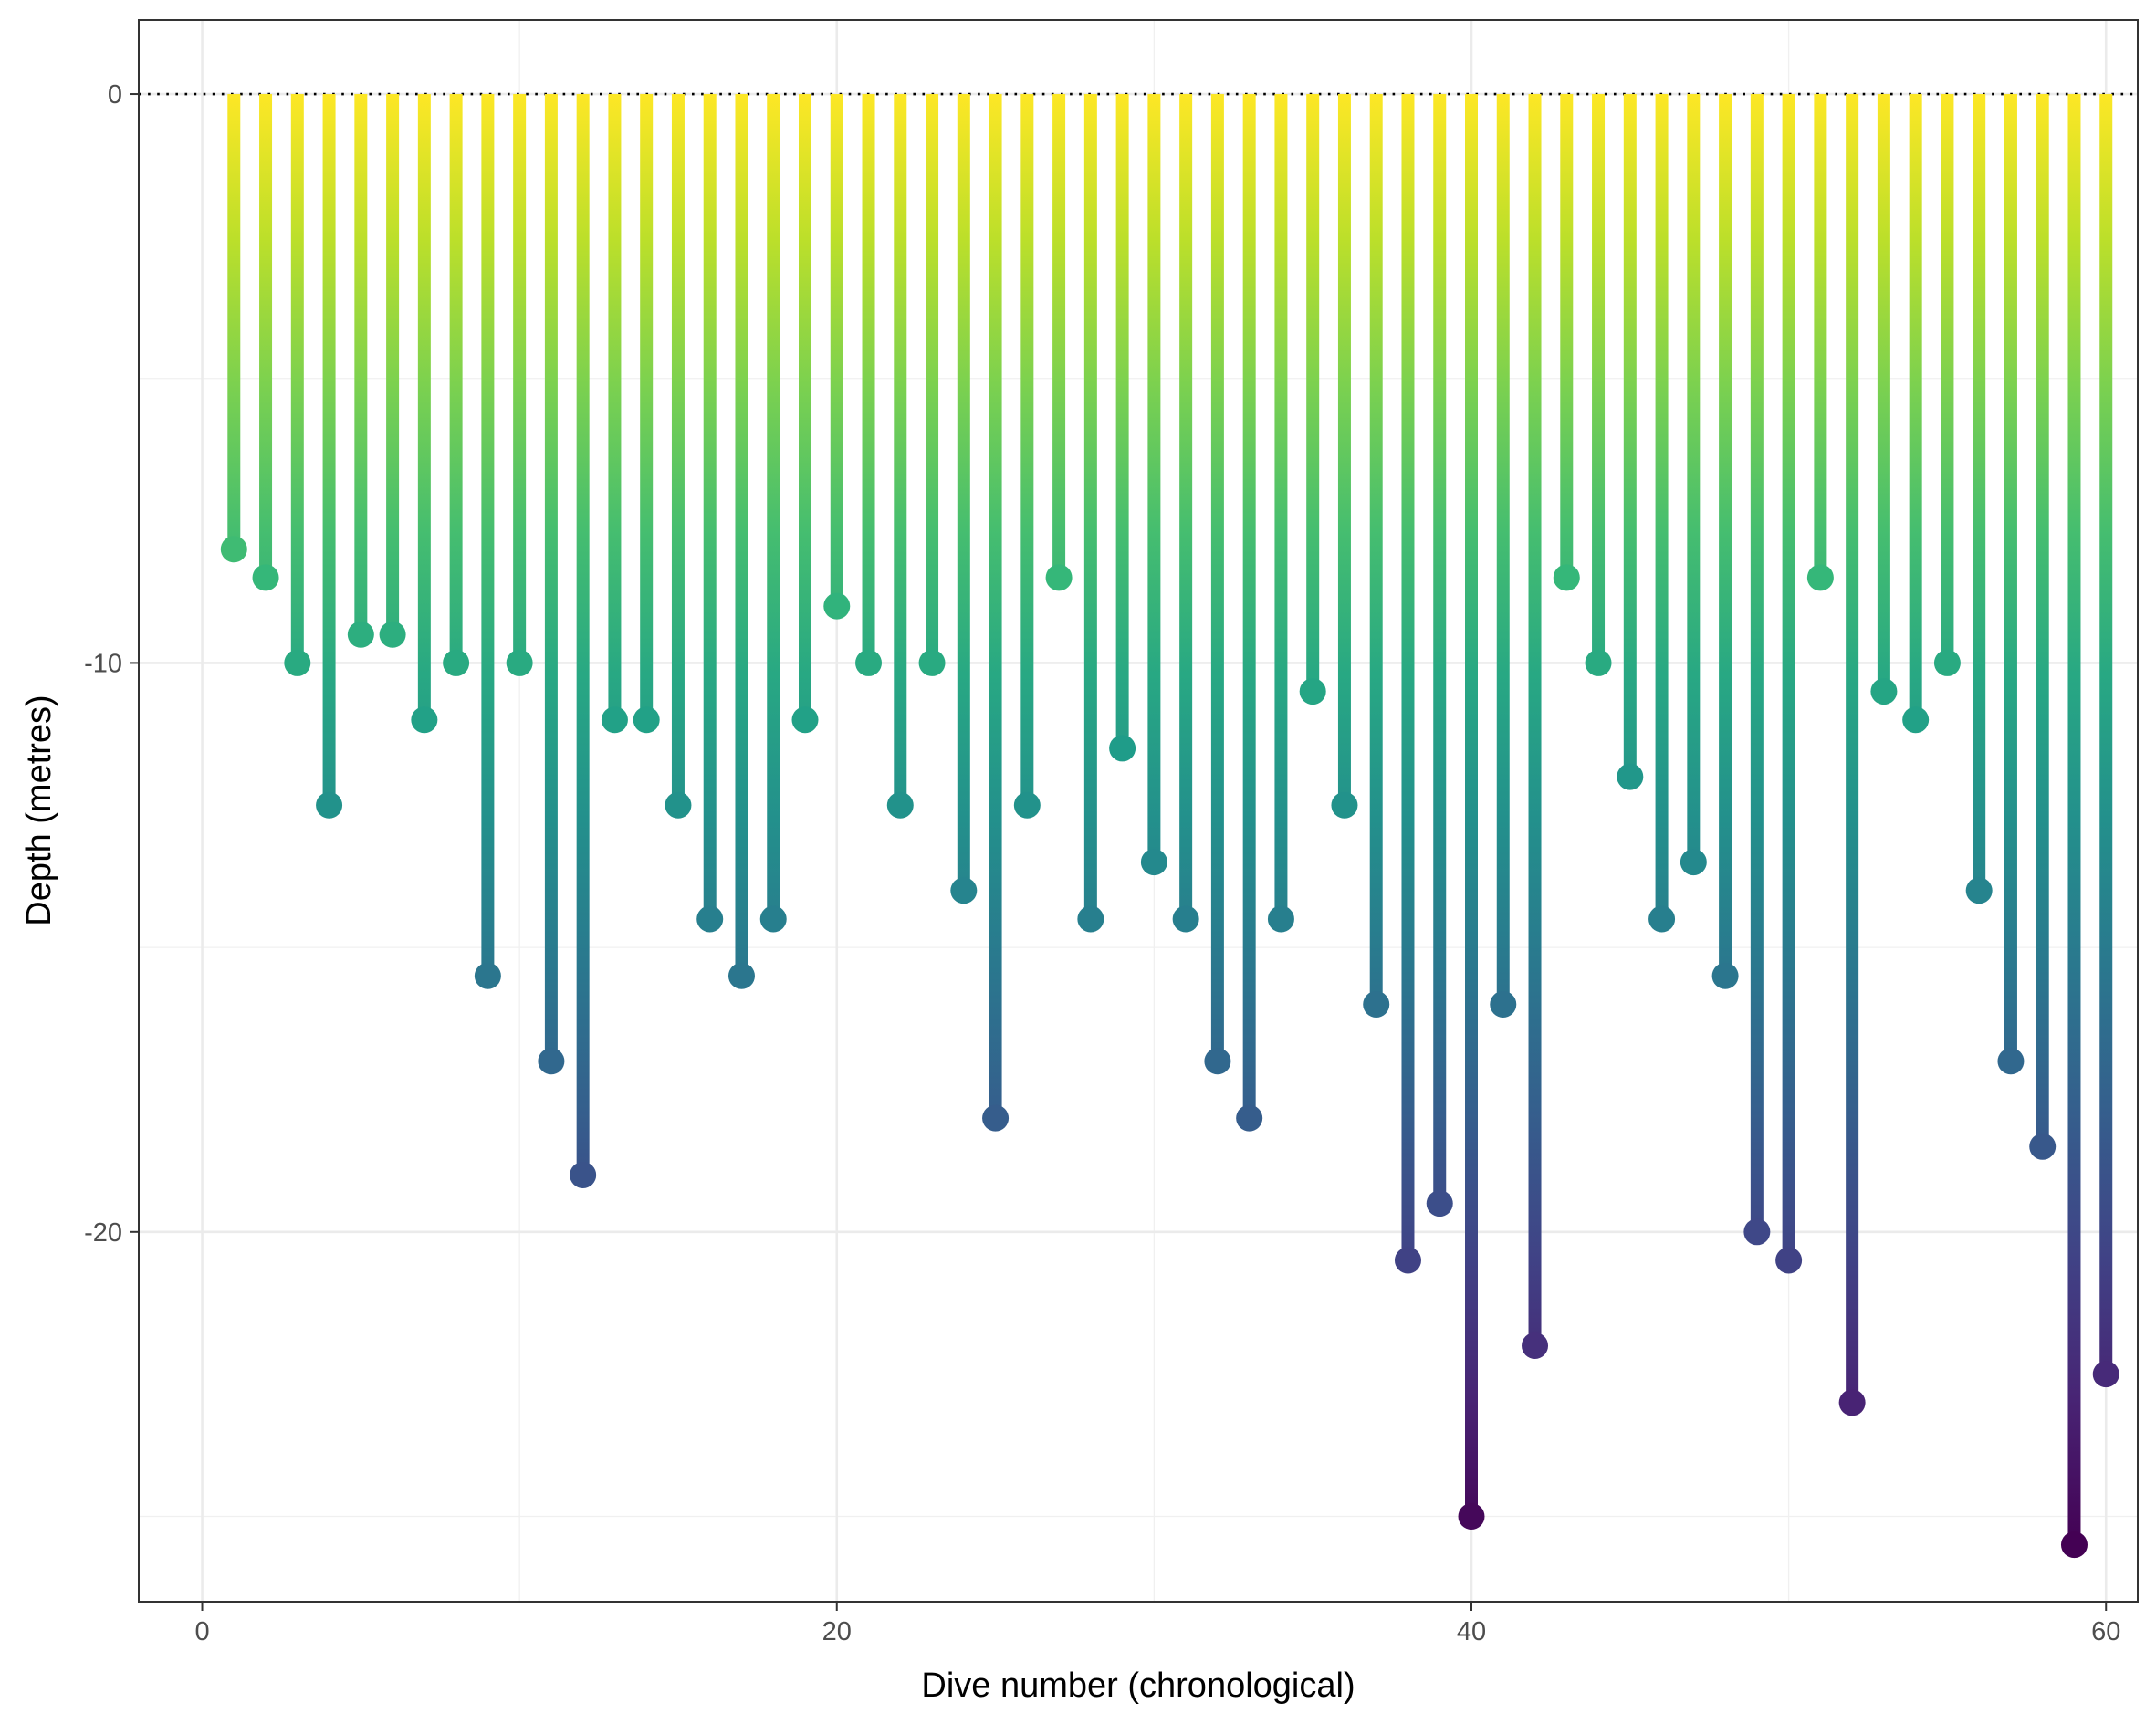  I want to click on x-tick-label: 20, so click(837, 1632).